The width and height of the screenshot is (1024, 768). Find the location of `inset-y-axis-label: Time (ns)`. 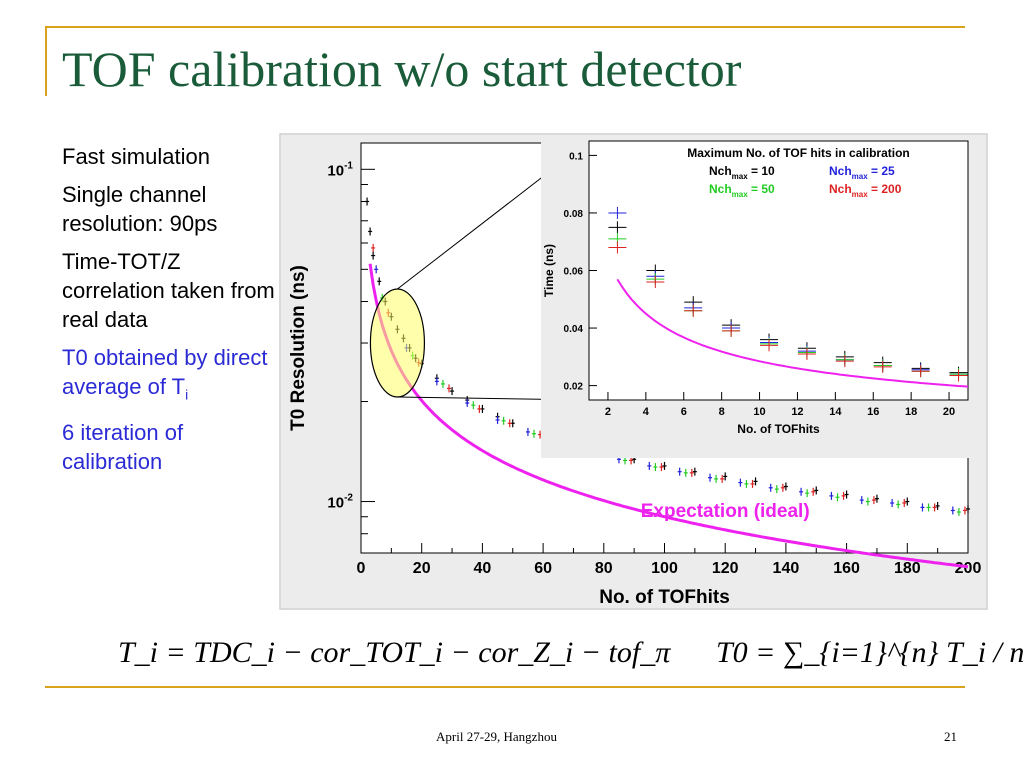

inset-y-axis-label: Time (ns) is located at coordinates (549, 270).